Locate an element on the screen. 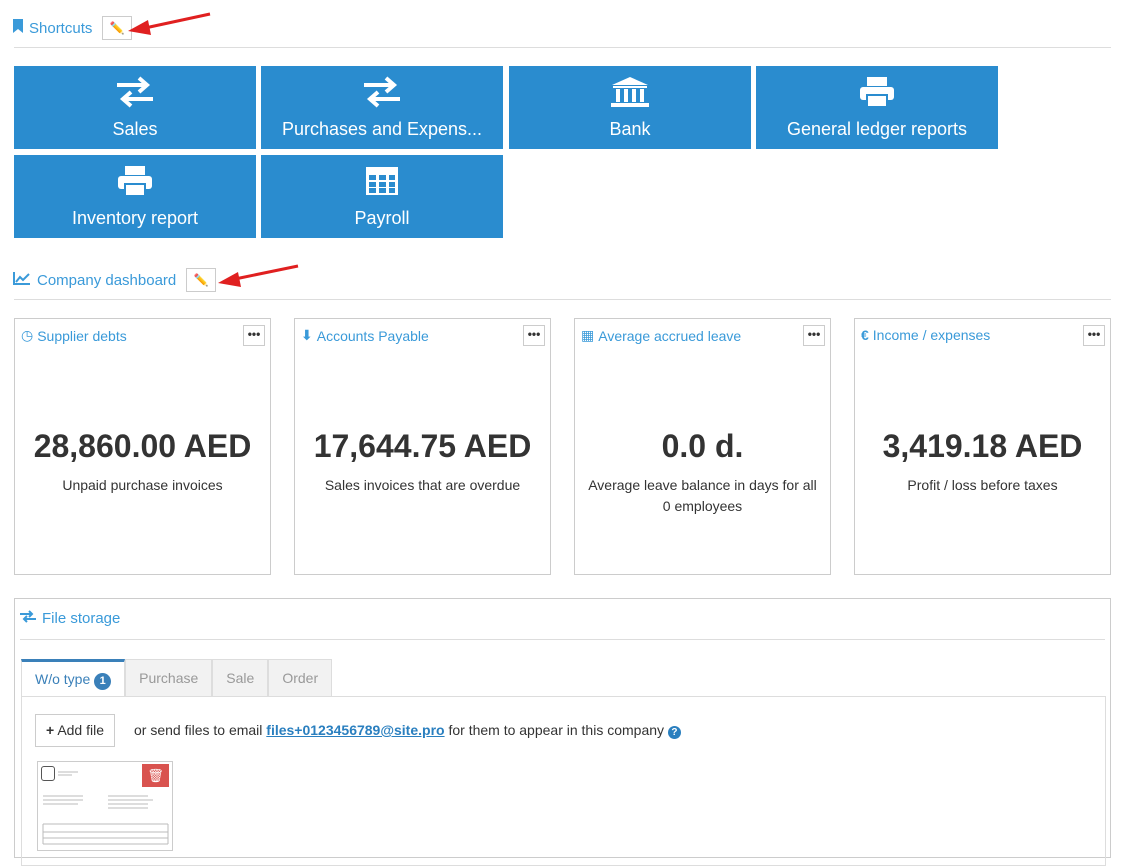 The image size is (1132, 866). shortcut-tile: Bank is located at coordinates (630, 107).